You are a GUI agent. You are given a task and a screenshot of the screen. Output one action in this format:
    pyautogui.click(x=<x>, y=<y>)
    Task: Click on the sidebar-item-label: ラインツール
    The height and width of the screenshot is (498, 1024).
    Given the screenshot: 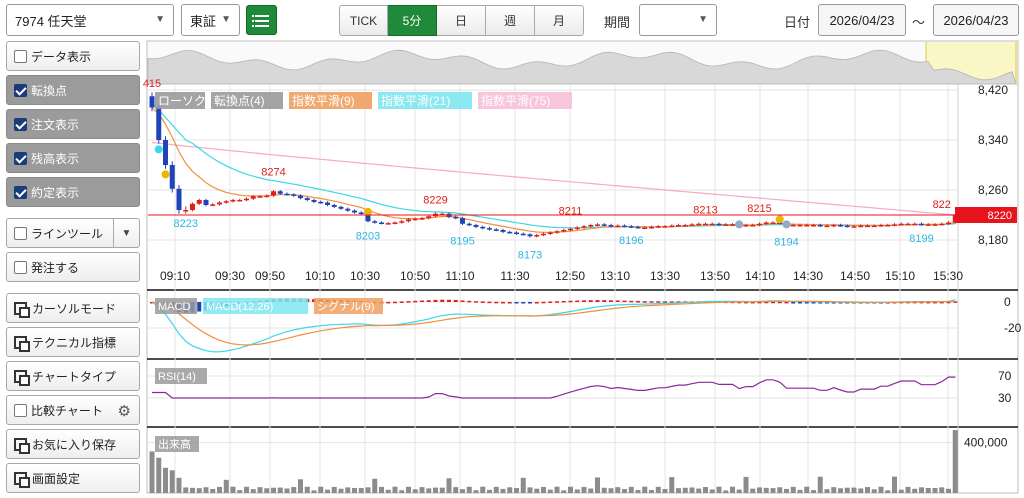 What is the action you would take?
    pyautogui.click(x=67, y=233)
    